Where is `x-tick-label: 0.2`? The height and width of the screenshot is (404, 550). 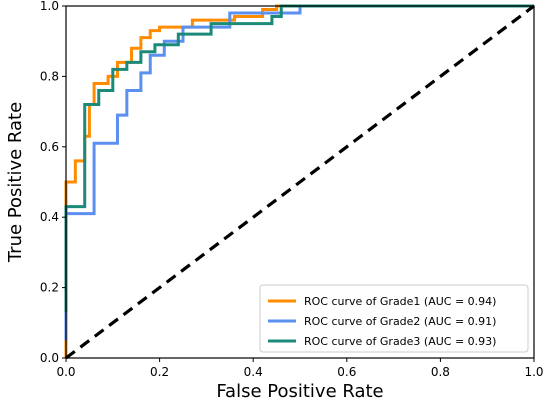 x-tick-label: 0.2 is located at coordinates (159, 372).